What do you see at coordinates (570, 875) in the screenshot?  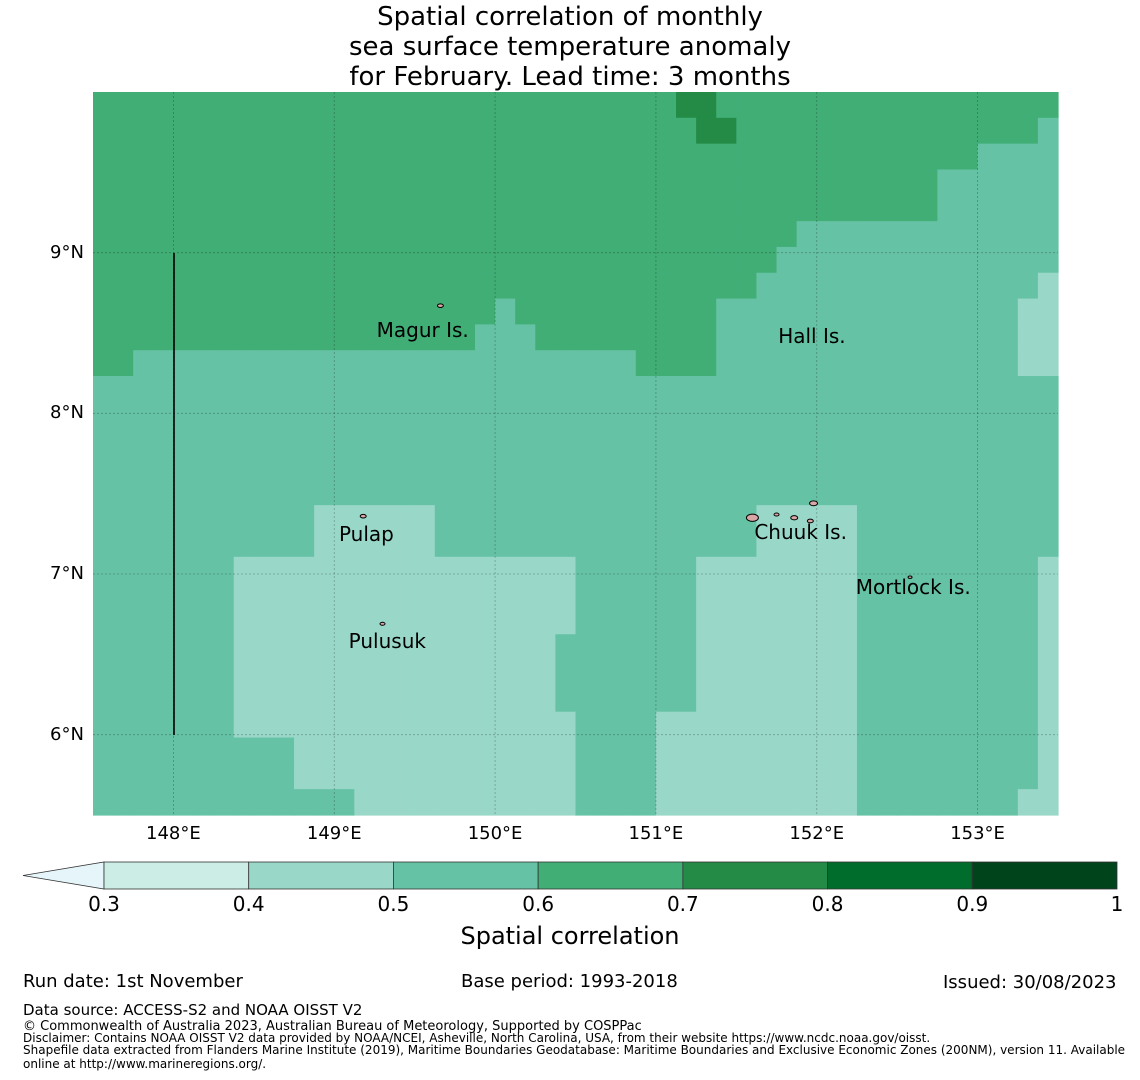 I see `colorbar` at bounding box center [570, 875].